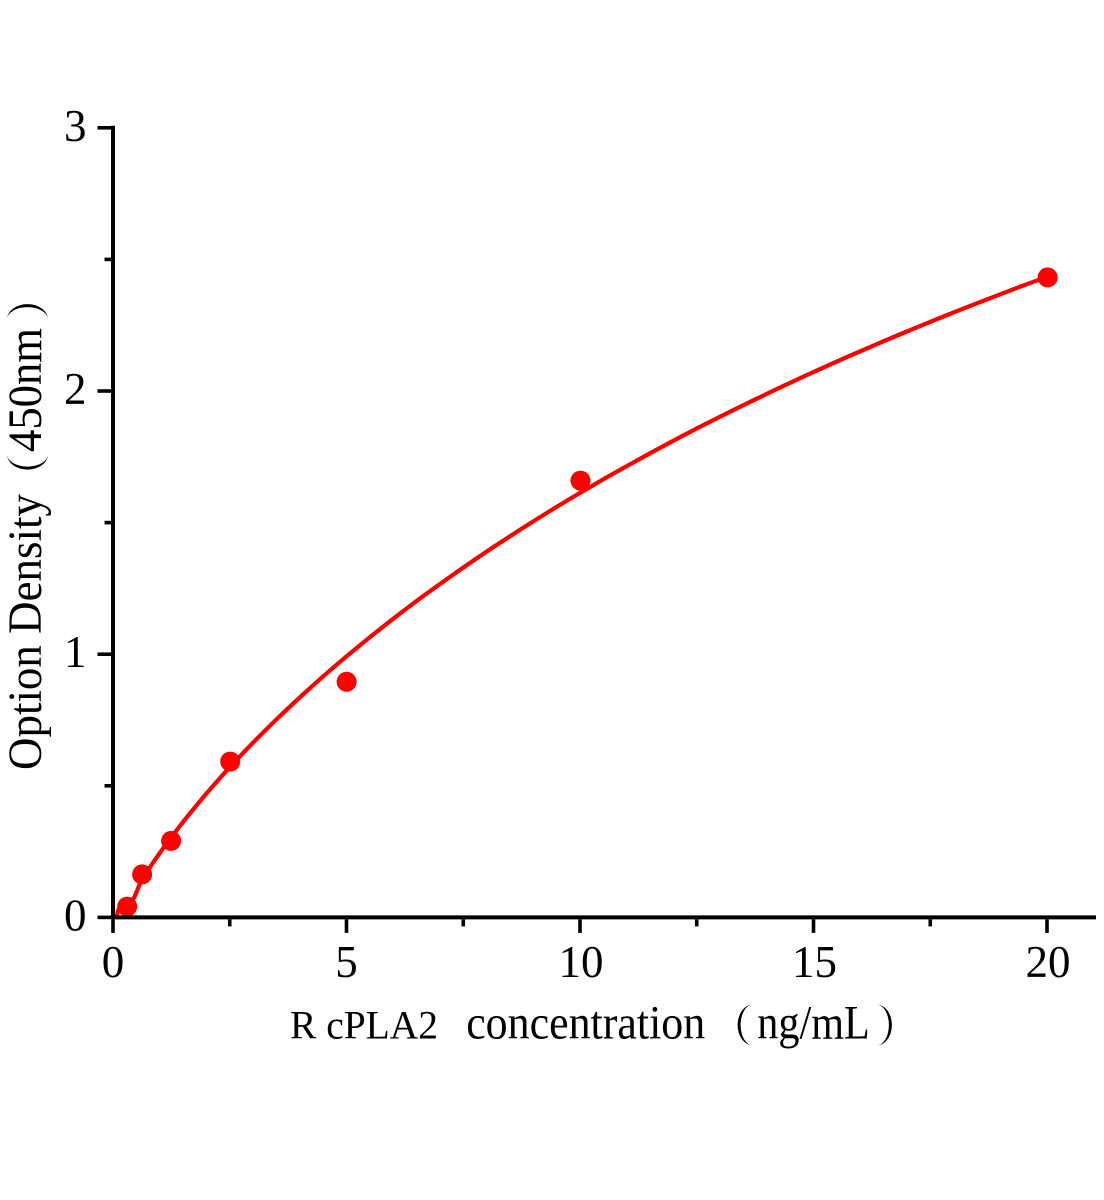  I want to click on svg-text: 1, so click(75, 652).